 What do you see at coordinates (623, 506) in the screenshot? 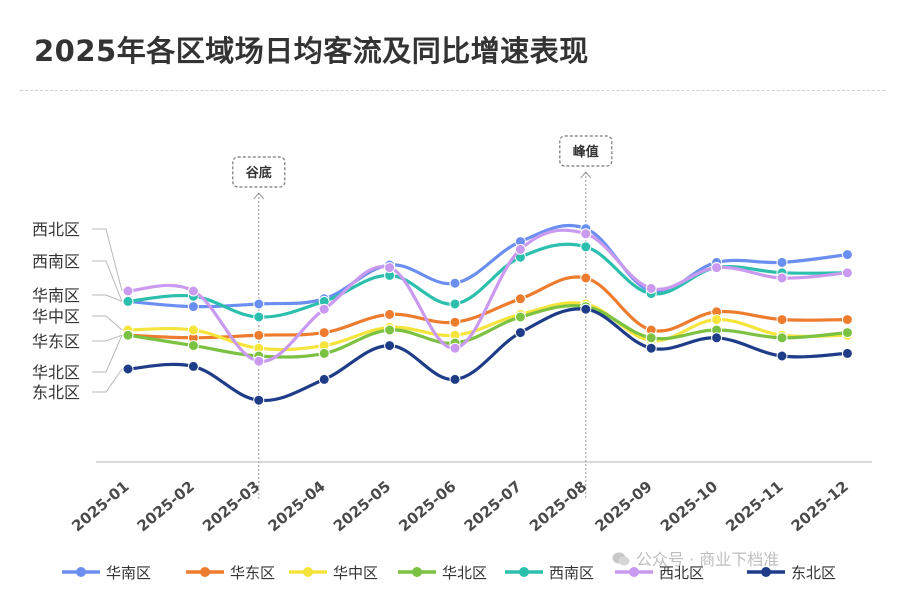
I see `x-tick-label: 2025-09` at bounding box center [623, 506].